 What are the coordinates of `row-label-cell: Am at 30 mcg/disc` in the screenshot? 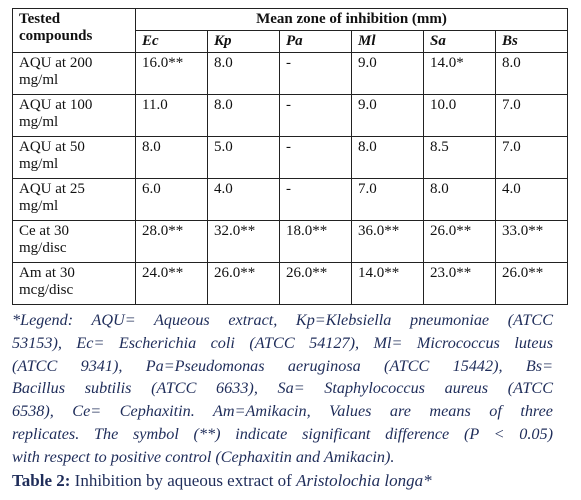 It's located at (74, 283).